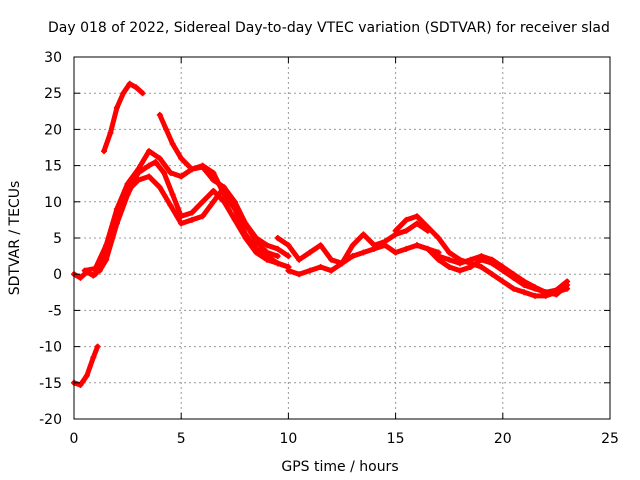 The height and width of the screenshot is (480, 640). Describe the element at coordinates (610, 439) in the screenshot. I see `x-tick-label: 25` at that location.